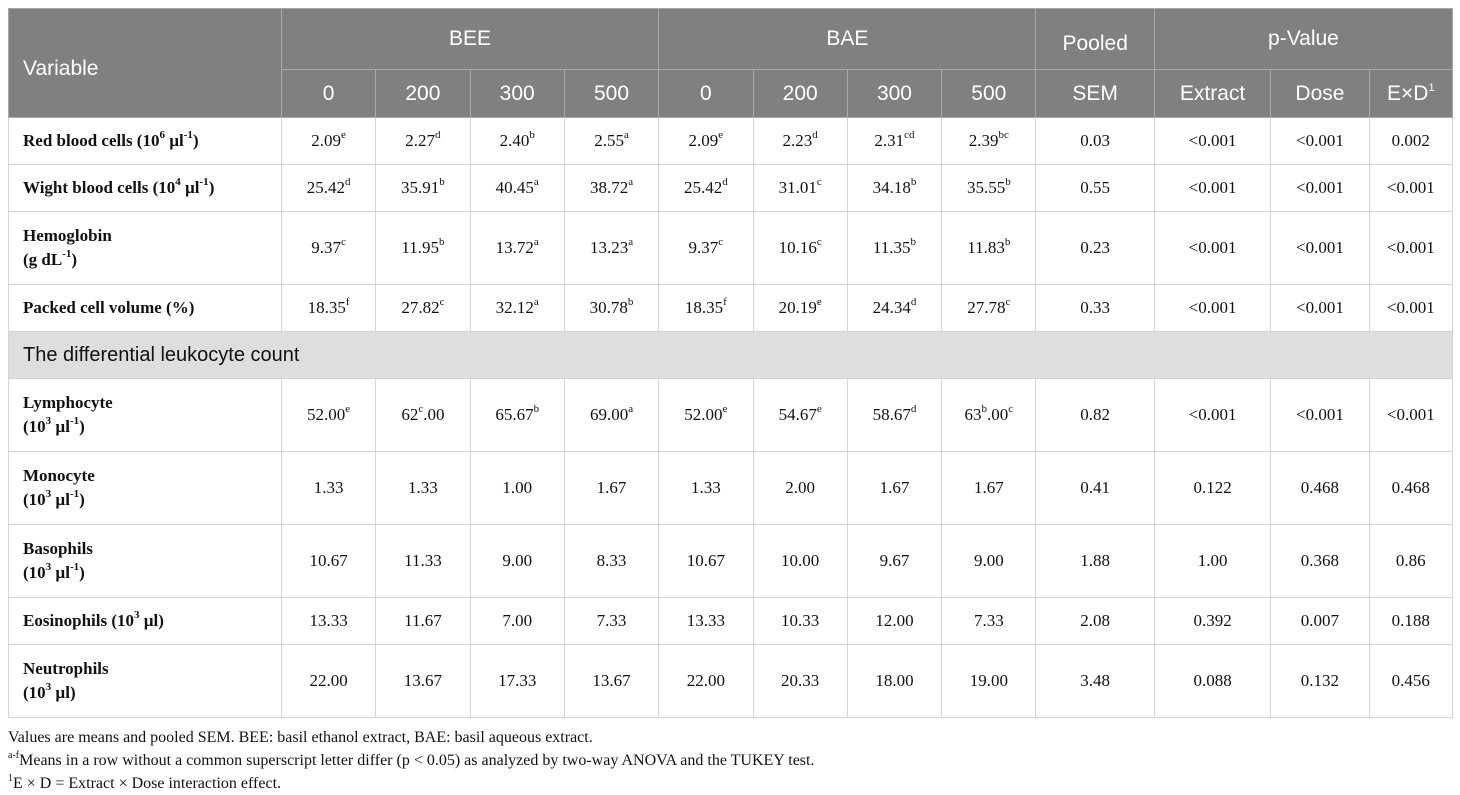 The image size is (1460, 795). I want to click on value: 11.33, so click(423, 560).